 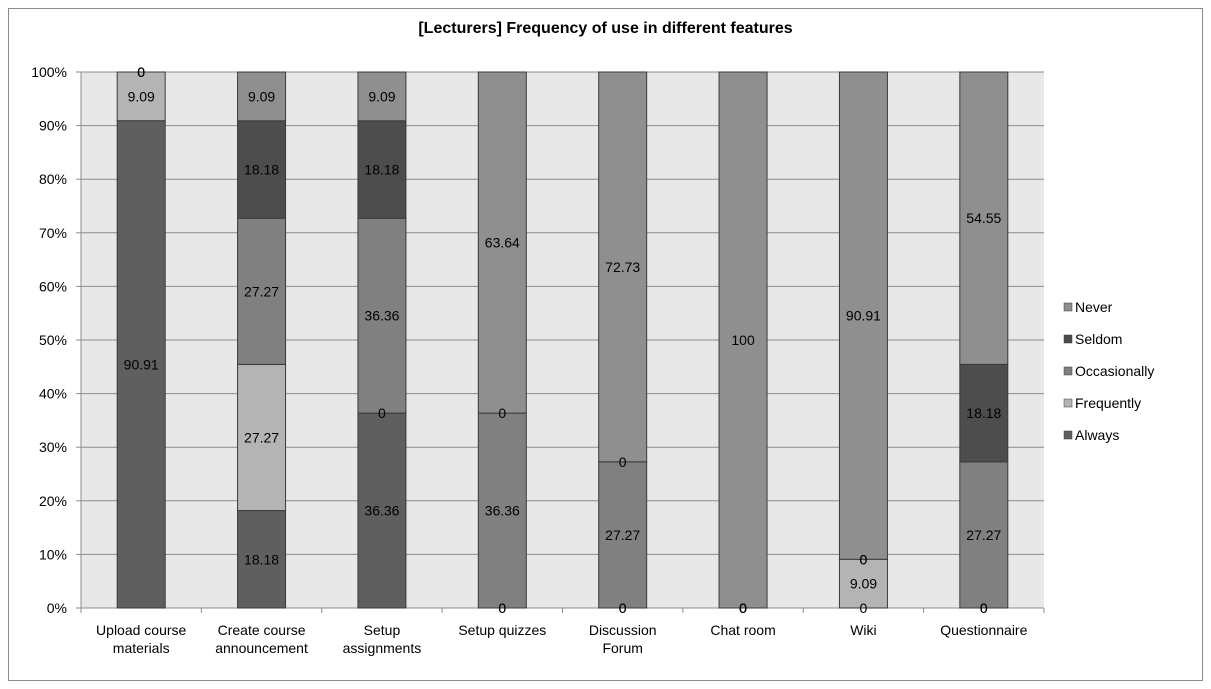 What do you see at coordinates (262, 630) in the screenshot?
I see `x-tick-label: Create course` at bounding box center [262, 630].